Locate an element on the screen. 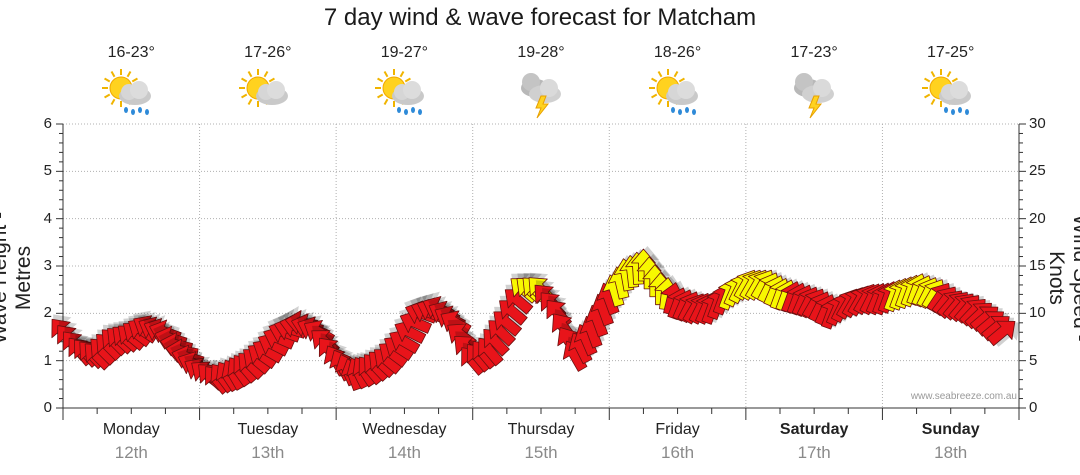  wind-arrow is located at coordinates (1003, 333).